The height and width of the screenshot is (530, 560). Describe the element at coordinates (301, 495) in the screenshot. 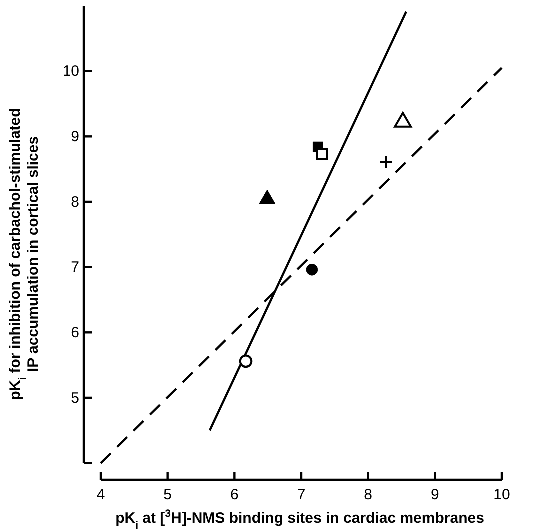

I see `x-tick-label: 7` at that location.